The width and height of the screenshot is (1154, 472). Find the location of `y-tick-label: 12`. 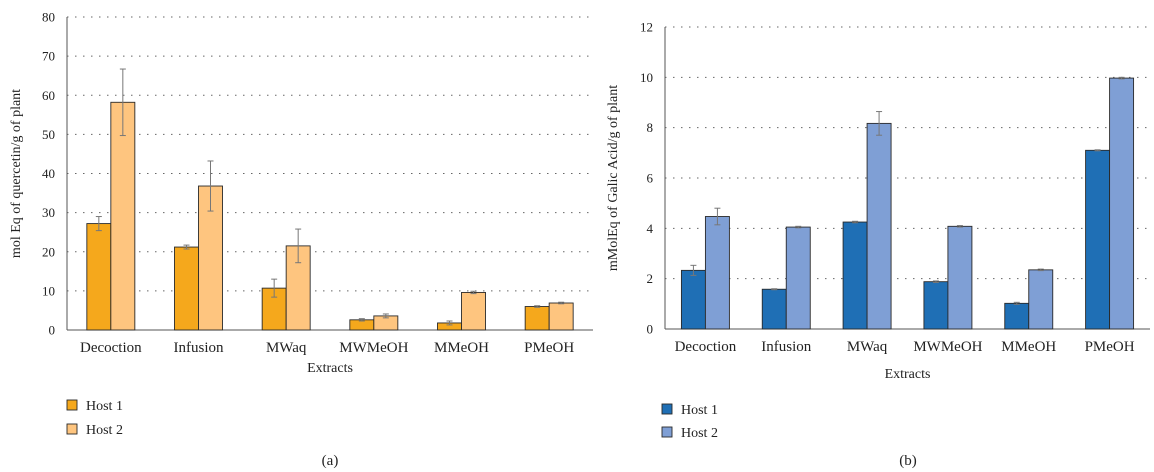

y-tick-label: 12 is located at coordinates (646, 27).